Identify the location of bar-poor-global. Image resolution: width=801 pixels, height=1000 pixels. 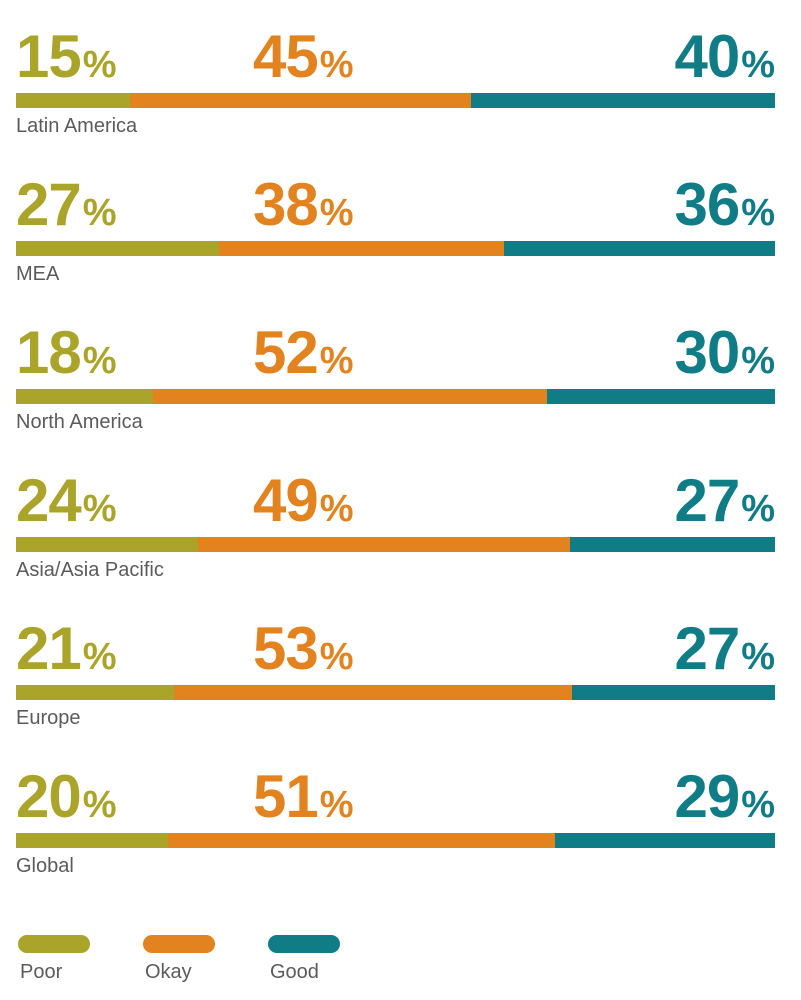
(92, 840).